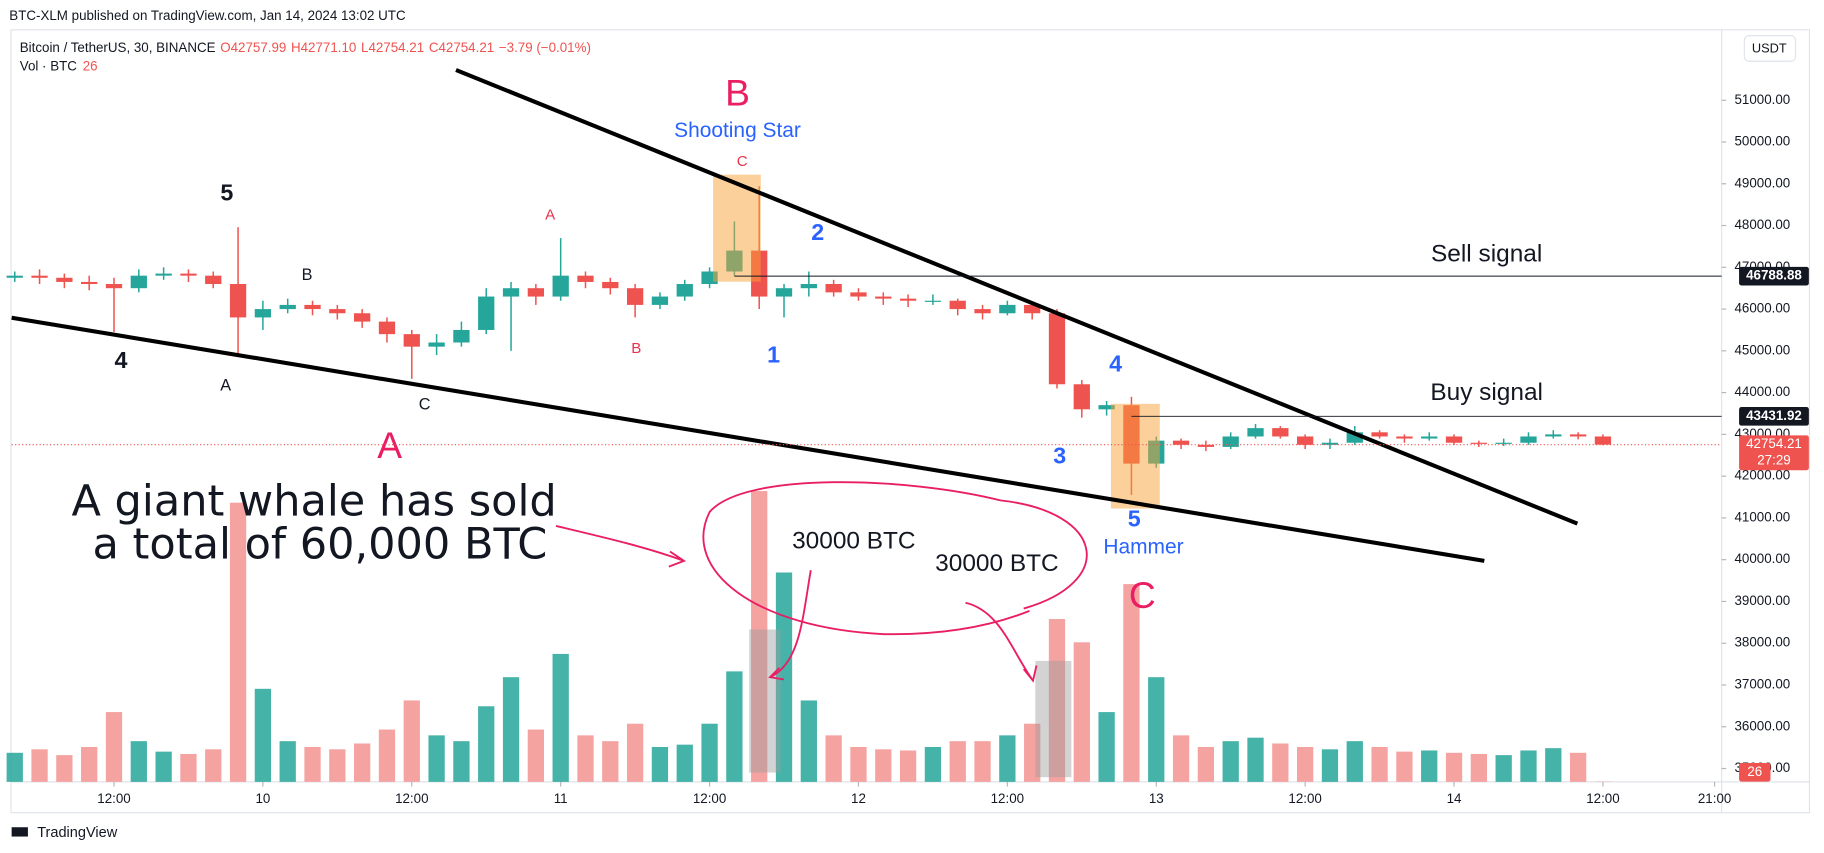  I want to click on footer: TradingView, so click(77, 833).